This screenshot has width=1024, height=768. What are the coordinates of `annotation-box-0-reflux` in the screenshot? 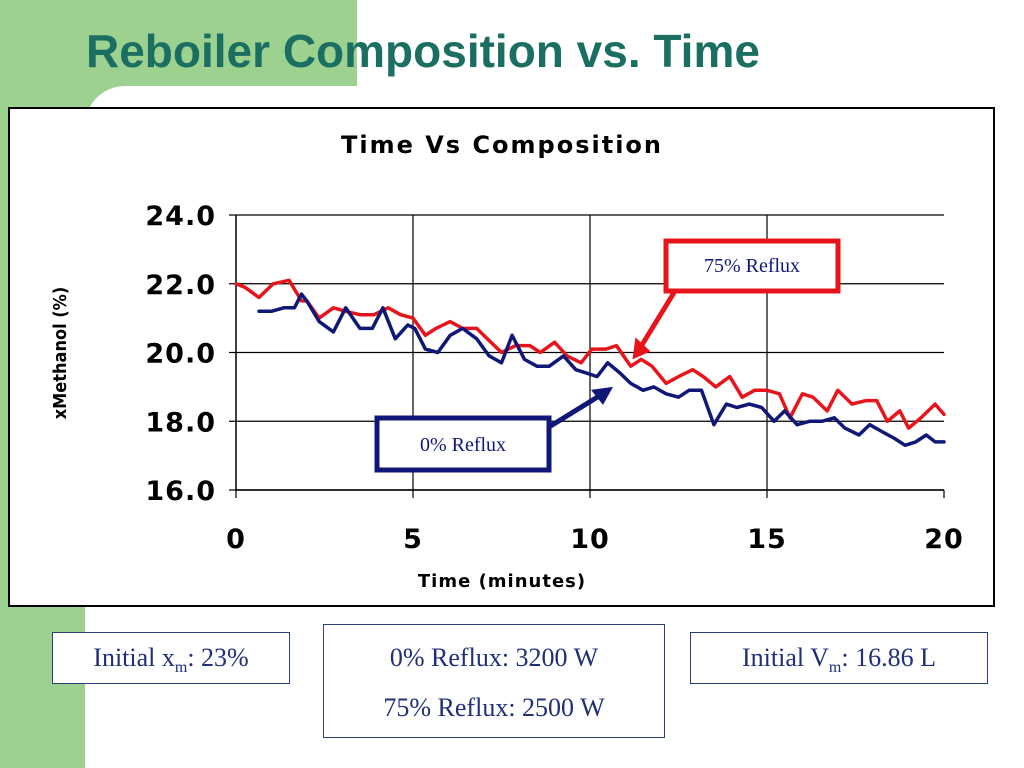 It's located at (463, 444).